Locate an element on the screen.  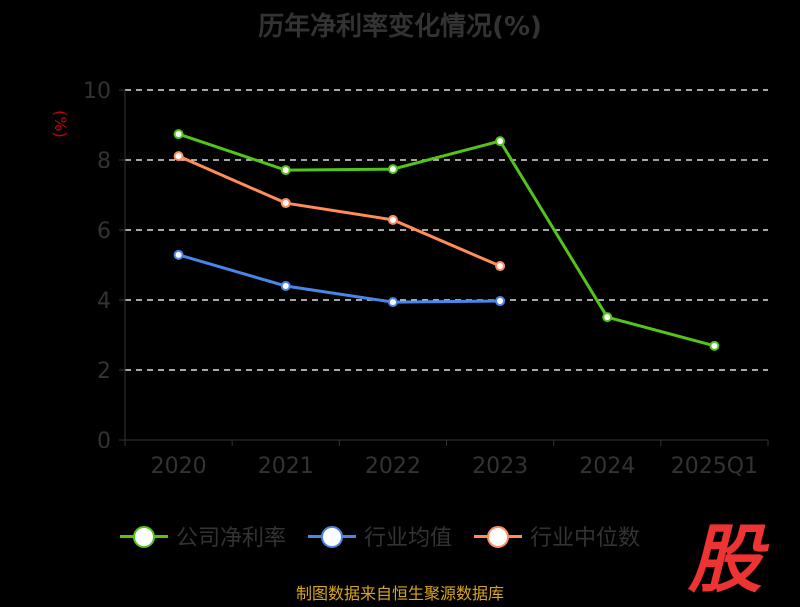
legend: 公司净利率 行业均值 行业中位数 is located at coordinates (380, 536).